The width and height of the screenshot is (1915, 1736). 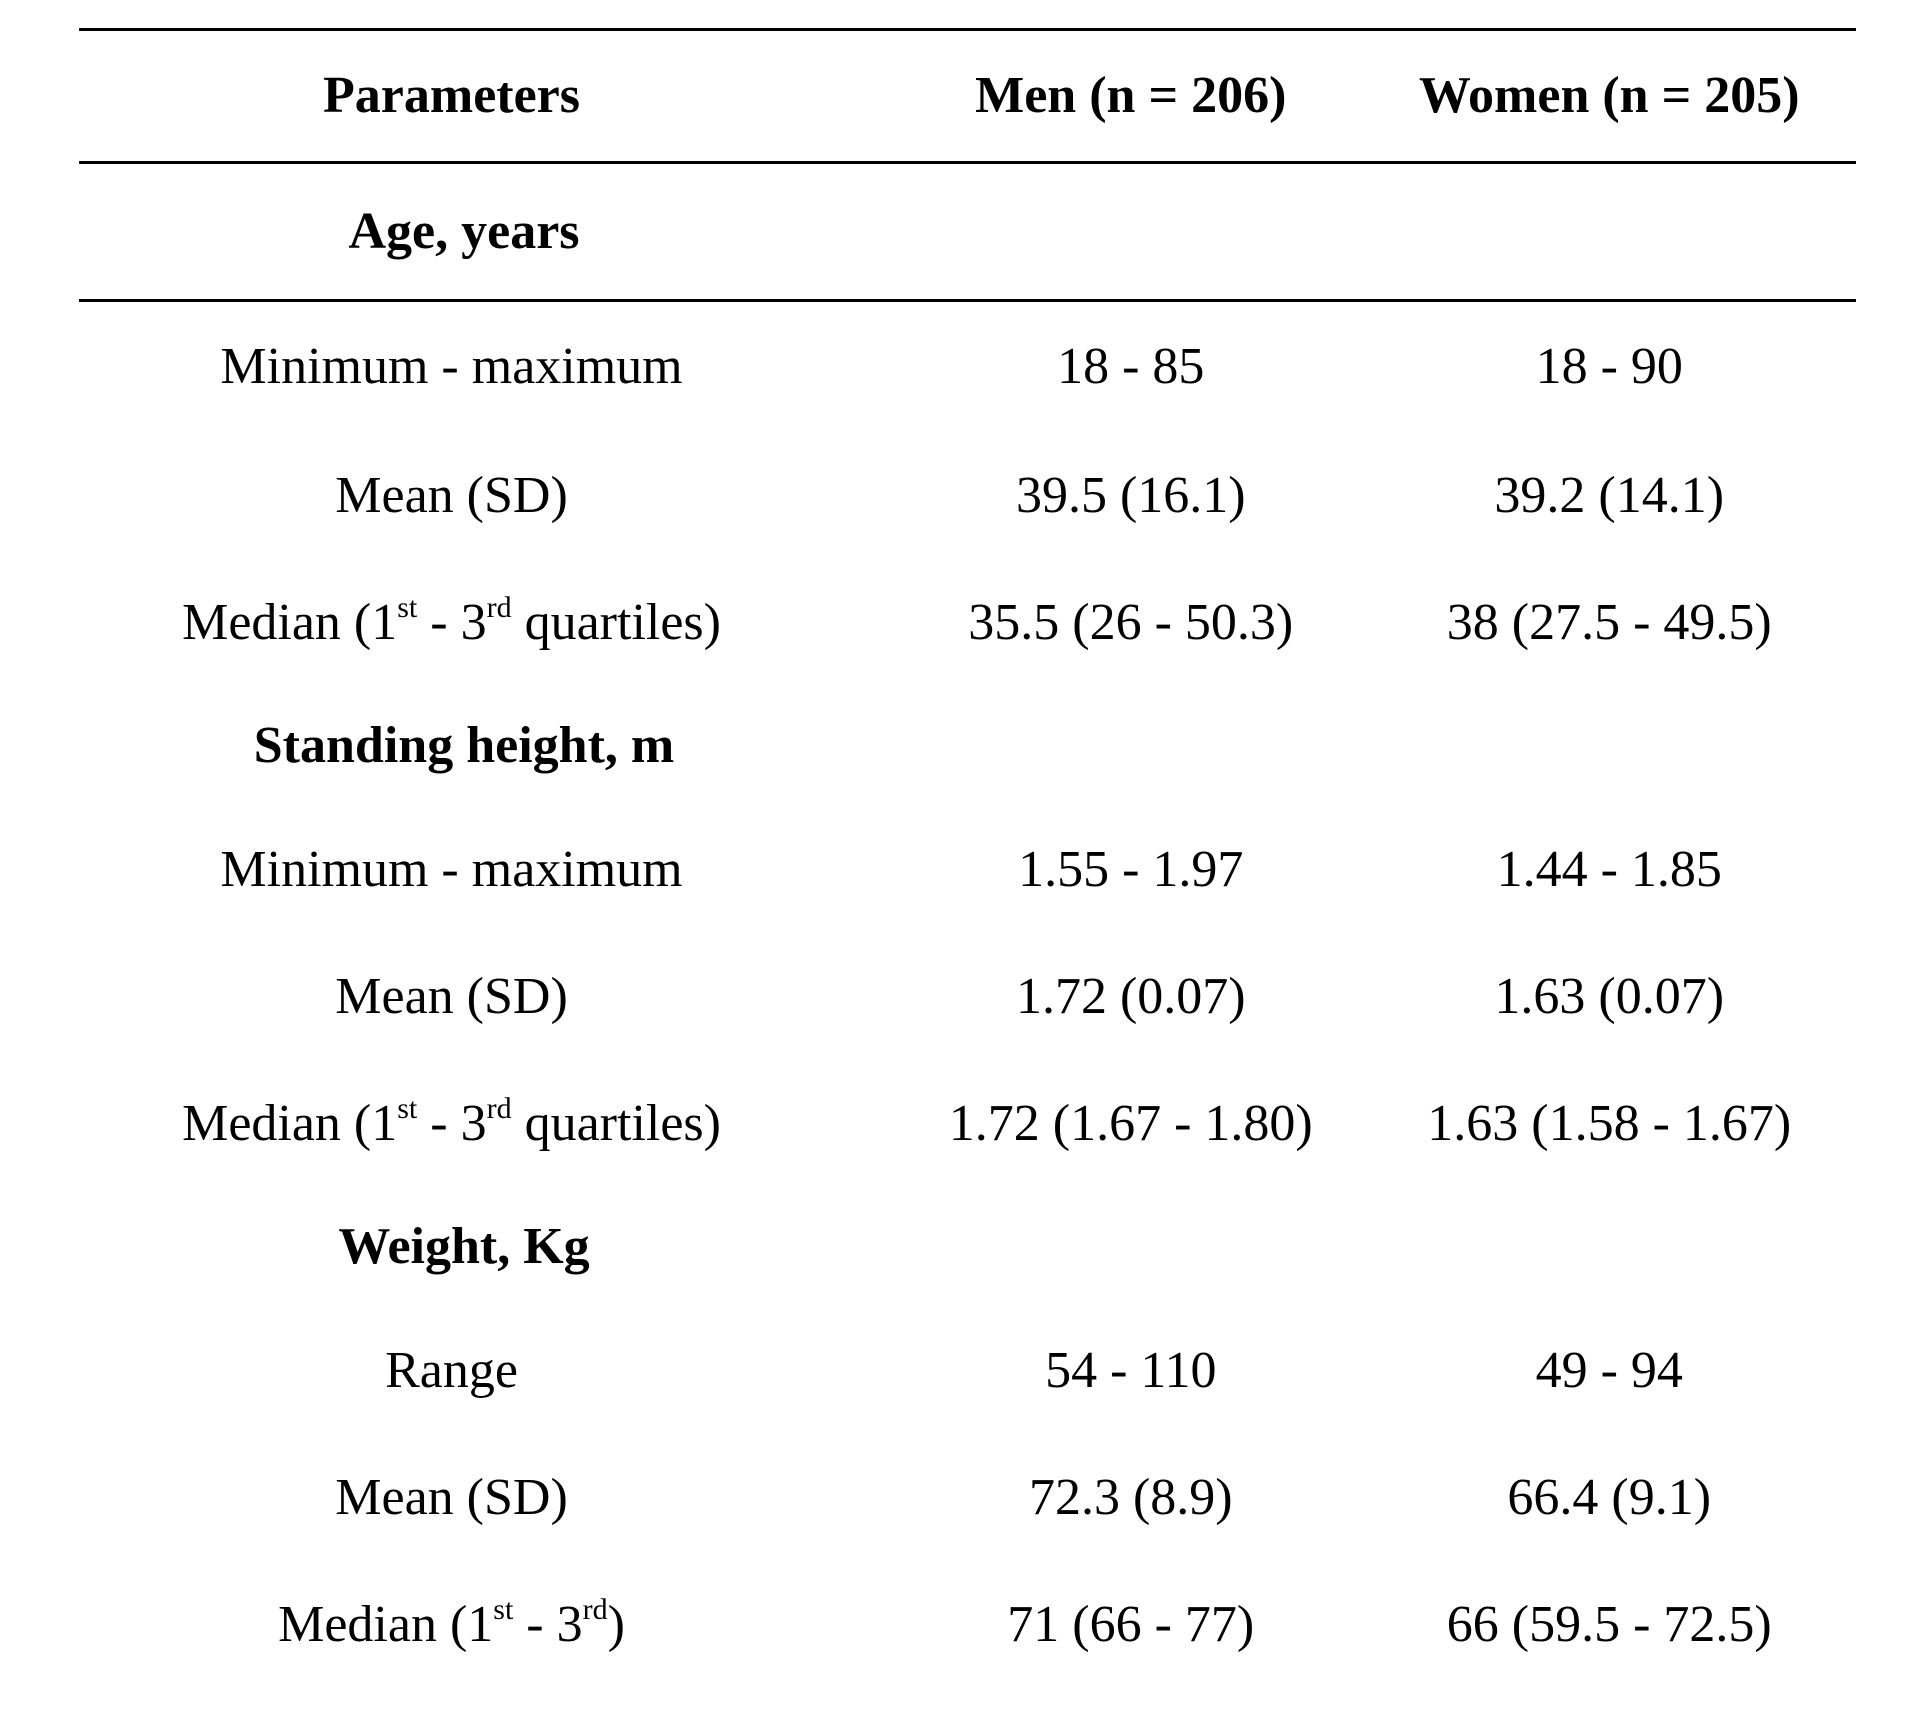 I want to click on group-title-height: Standing height, m, so click(x=464, y=745).